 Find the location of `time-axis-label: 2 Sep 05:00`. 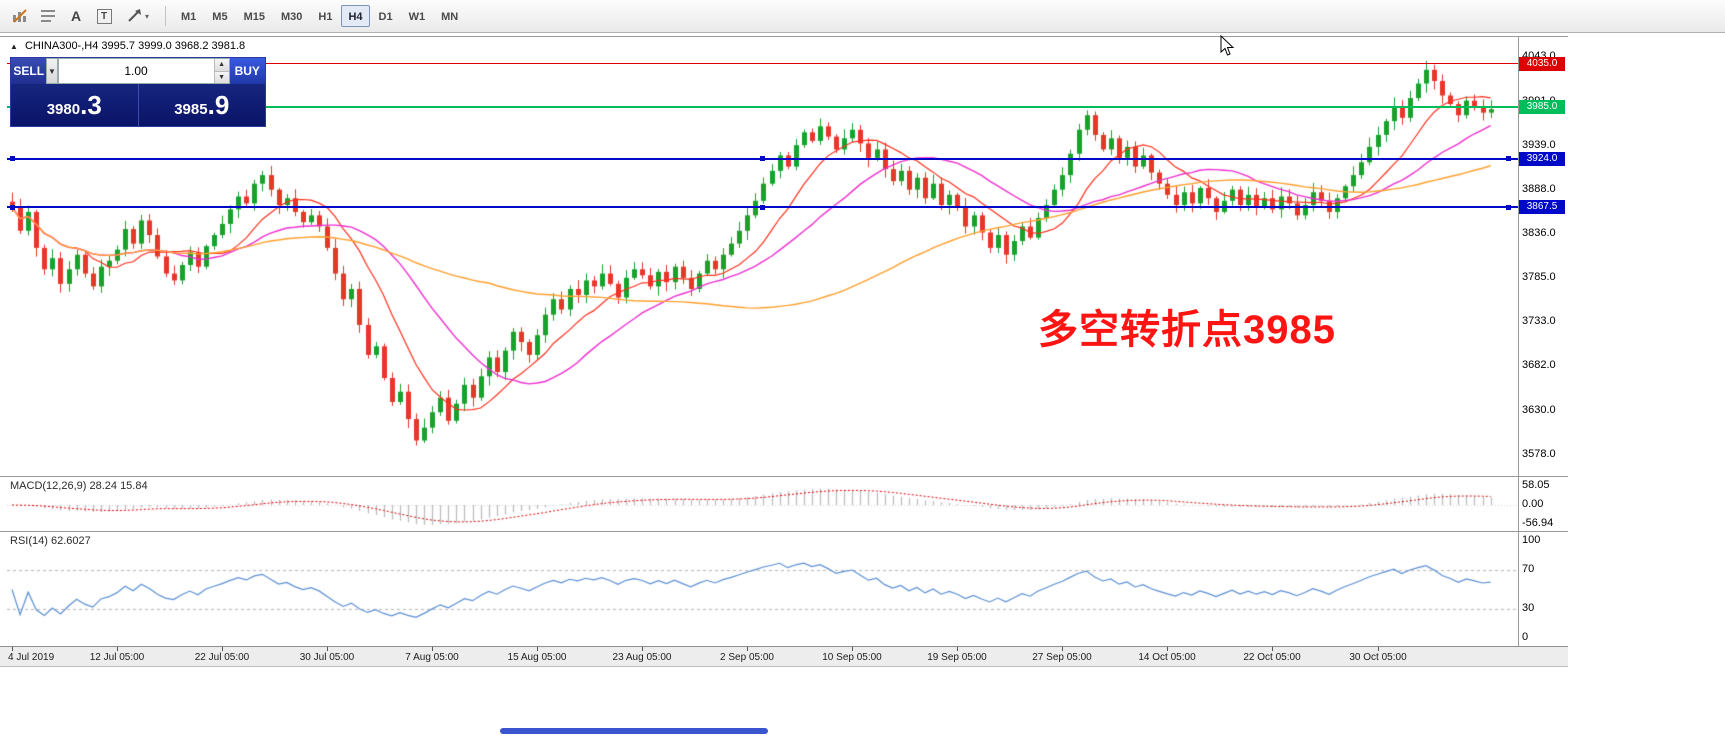

time-axis-label: 2 Sep 05:00 is located at coordinates (747, 657).